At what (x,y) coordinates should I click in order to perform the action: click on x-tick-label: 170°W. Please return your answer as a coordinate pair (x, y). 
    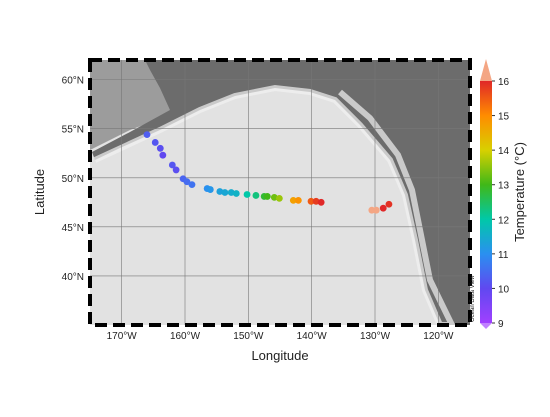
    Looking at the image, I should click on (122, 336).